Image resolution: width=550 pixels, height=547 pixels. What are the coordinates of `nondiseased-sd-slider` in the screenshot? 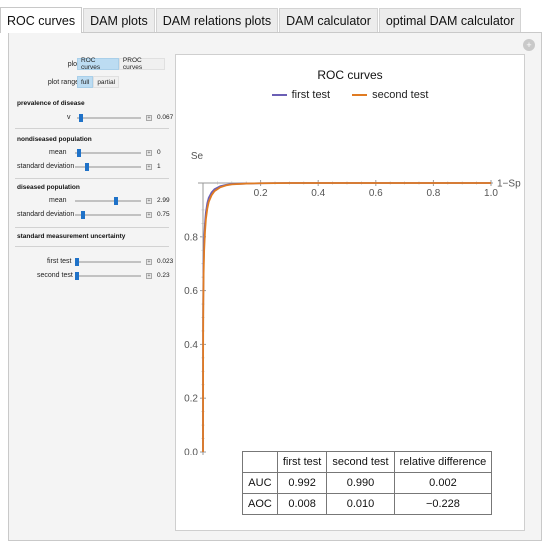 It's located at (108, 167).